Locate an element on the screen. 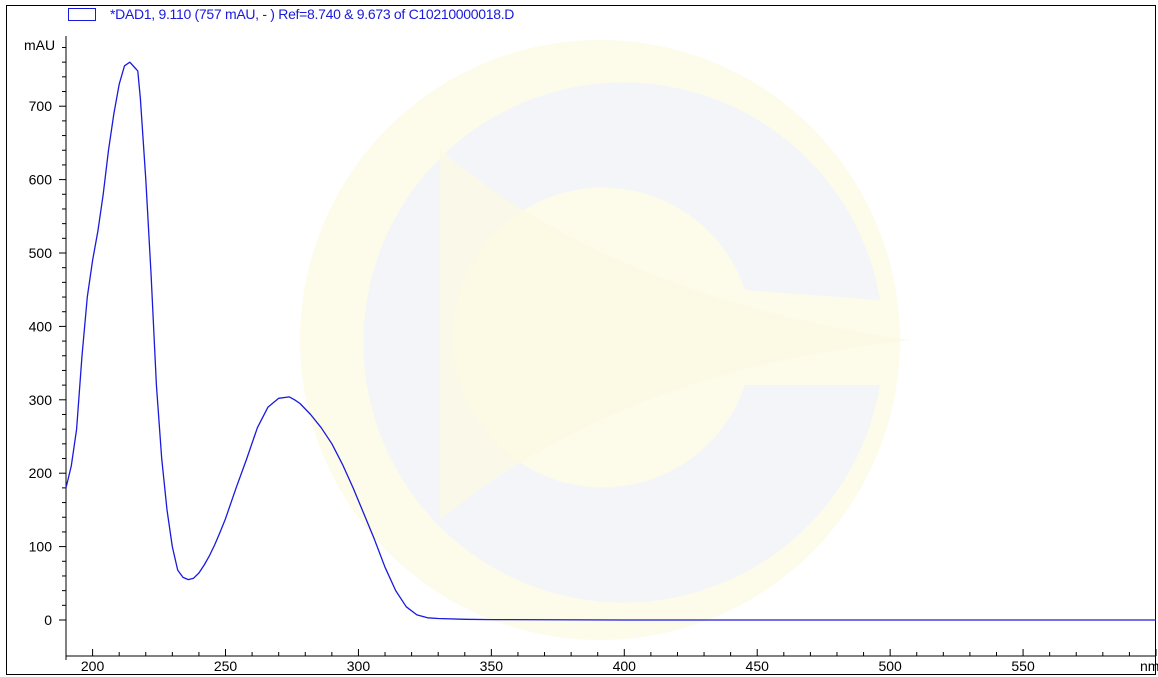 This screenshot has width=1158, height=677. y-tick-label: 700 is located at coordinates (41, 106).